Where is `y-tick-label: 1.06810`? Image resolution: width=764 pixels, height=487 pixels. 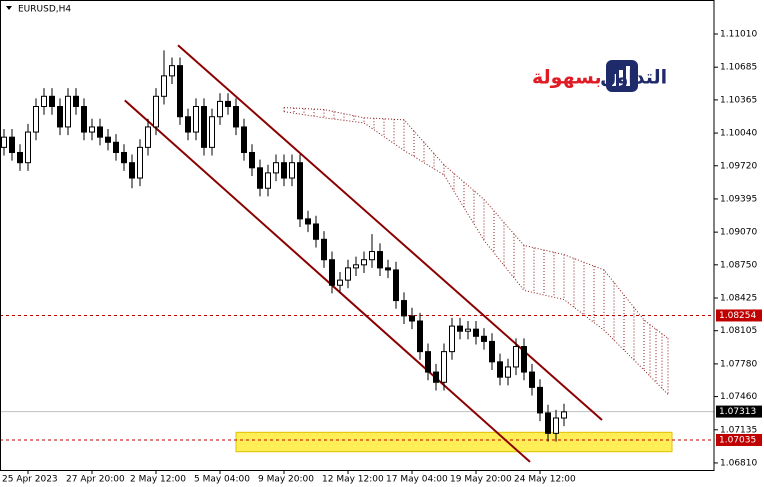 y-tick-label: 1.06810 is located at coordinates (738, 463).